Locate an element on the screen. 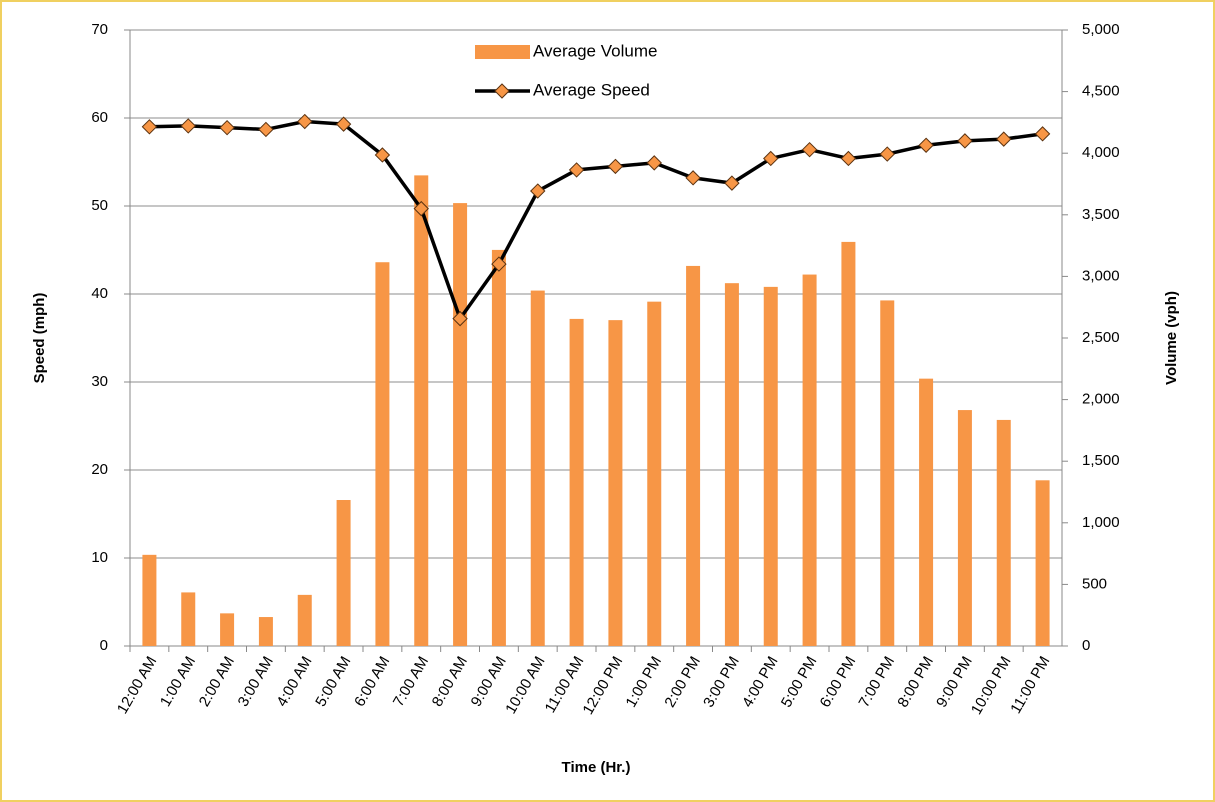 The height and width of the screenshot is (802, 1215). y2-tick-label: 1,000 is located at coordinates (1101, 522).